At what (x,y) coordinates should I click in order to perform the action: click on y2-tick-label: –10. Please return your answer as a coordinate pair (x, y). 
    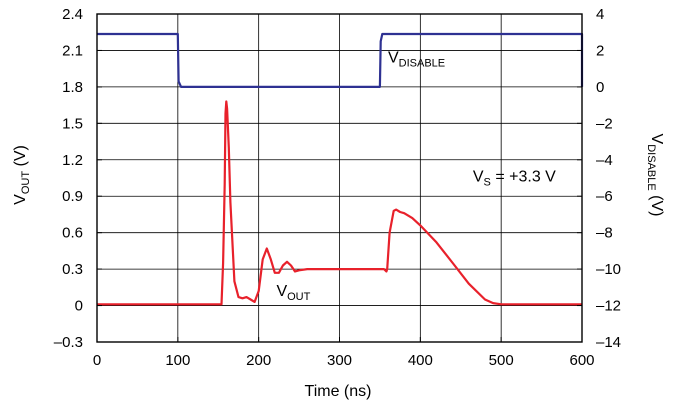
    Looking at the image, I should click on (608, 269).